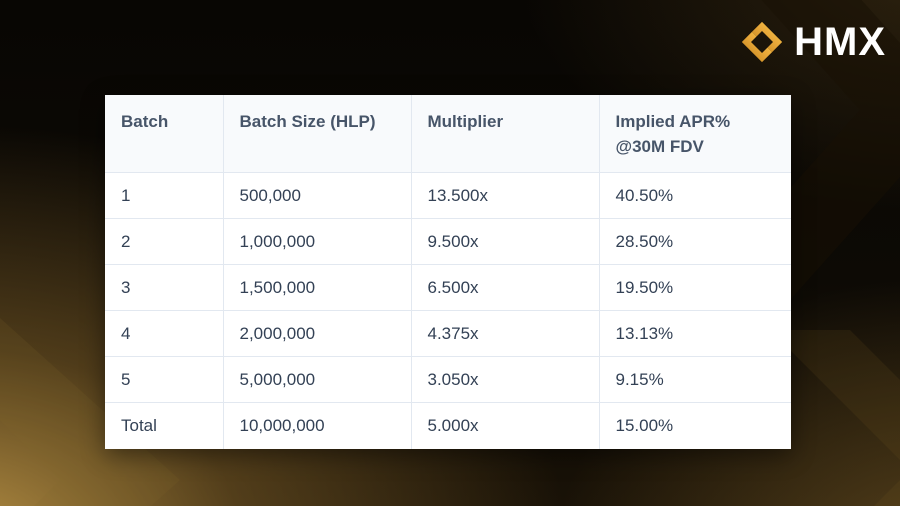  Describe the element at coordinates (694, 196) in the screenshot. I see `table-cell: 40.50%` at that location.